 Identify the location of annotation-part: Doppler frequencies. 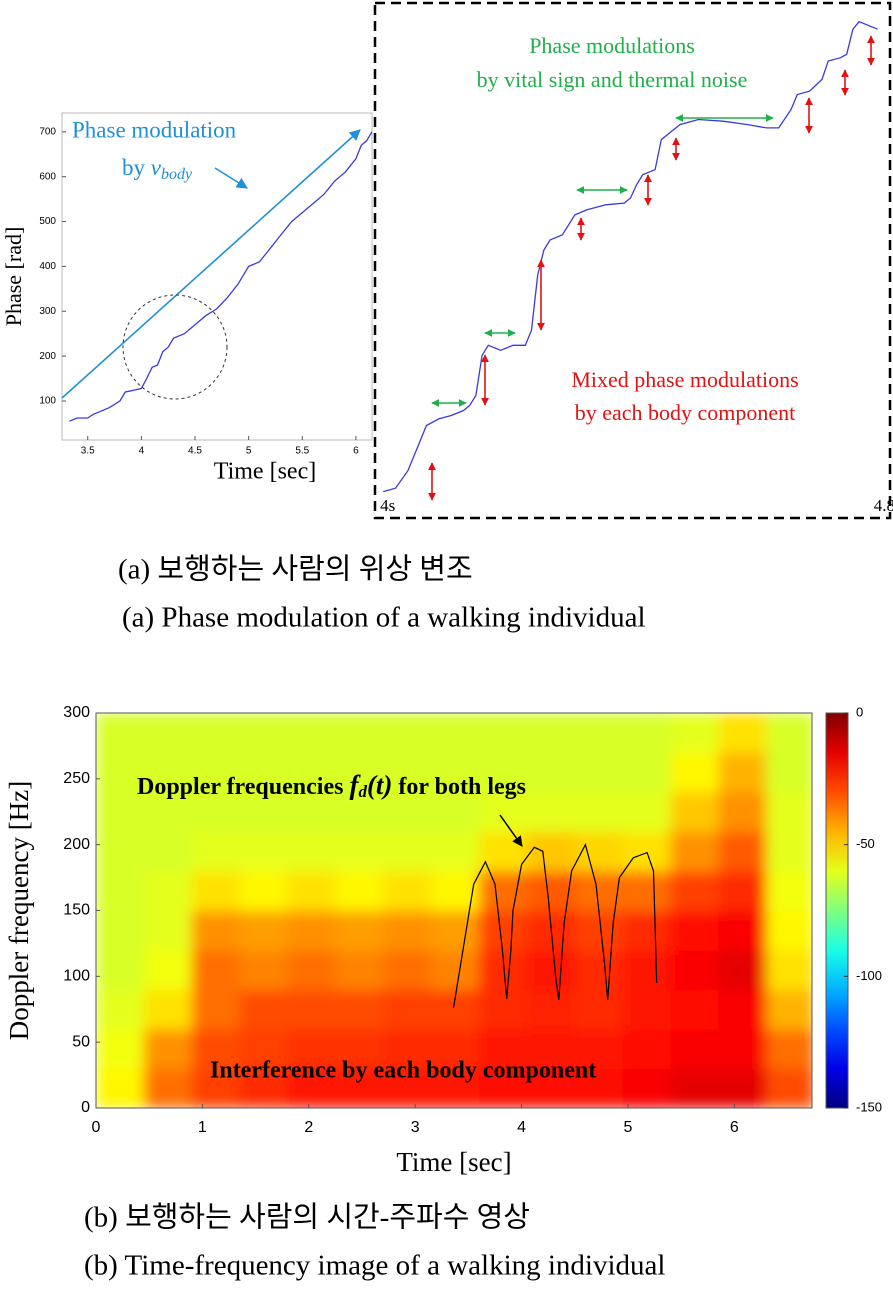
(240, 787).